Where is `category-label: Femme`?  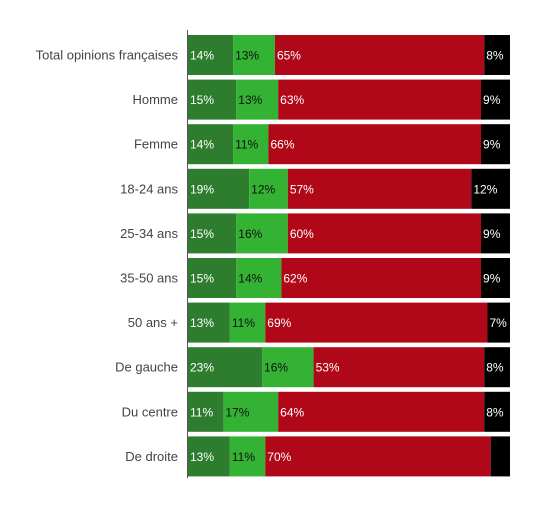
category-label: Femme is located at coordinates (156, 144).